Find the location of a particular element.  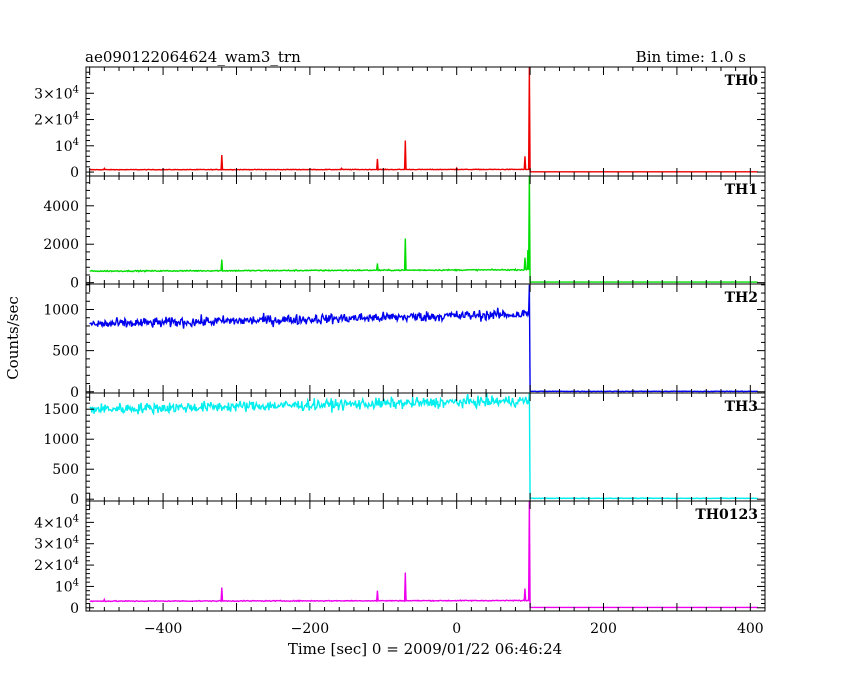

x-tick-label: −200 is located at coordinates (310, 629).